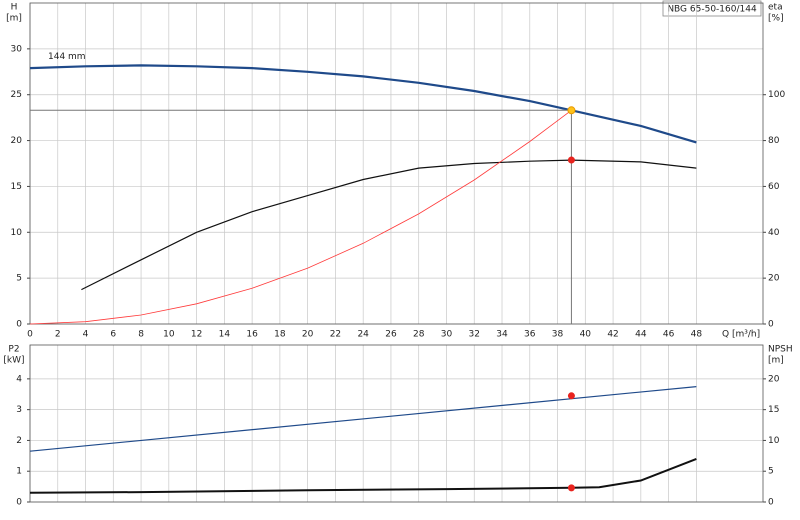 The image size is (800, 520). I want to click on y-axis-unit: [kW], so click(13, 361).